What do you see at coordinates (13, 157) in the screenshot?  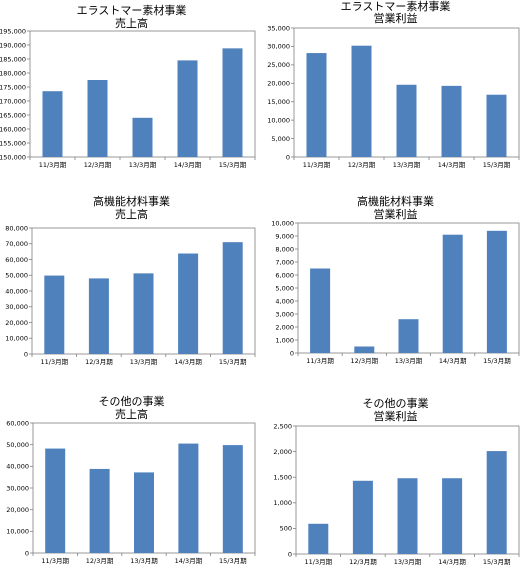 I see `y-tick-label: 150,000` at bounding box center [13, 157].